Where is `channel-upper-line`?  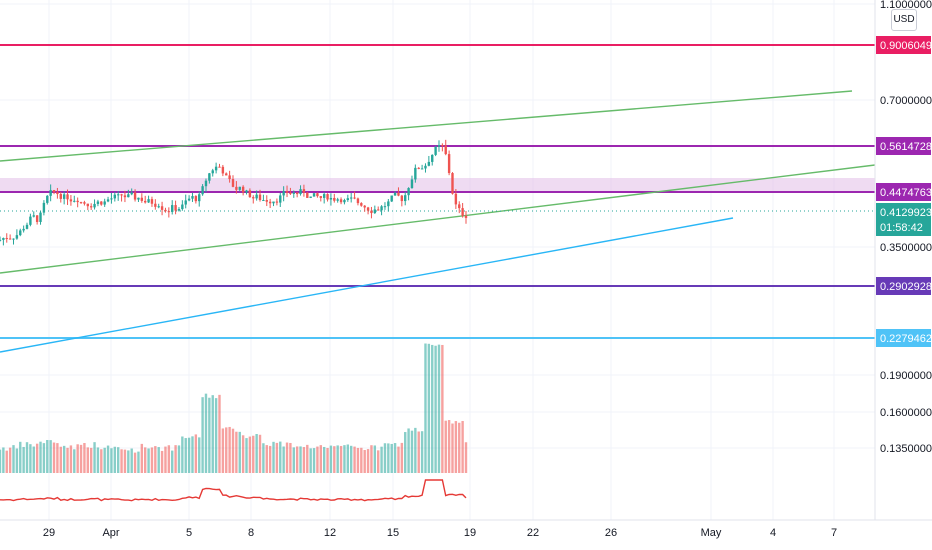
channel-upper-line is located at coordinates (426, 126).